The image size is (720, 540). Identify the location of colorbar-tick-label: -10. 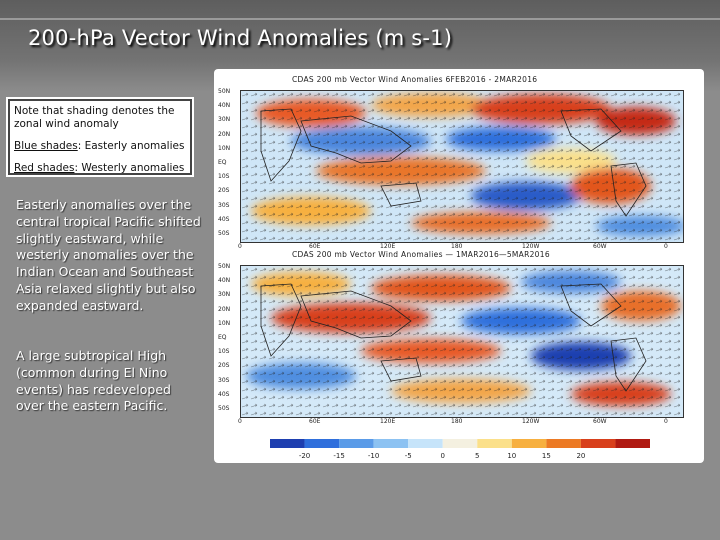
(373, 456).